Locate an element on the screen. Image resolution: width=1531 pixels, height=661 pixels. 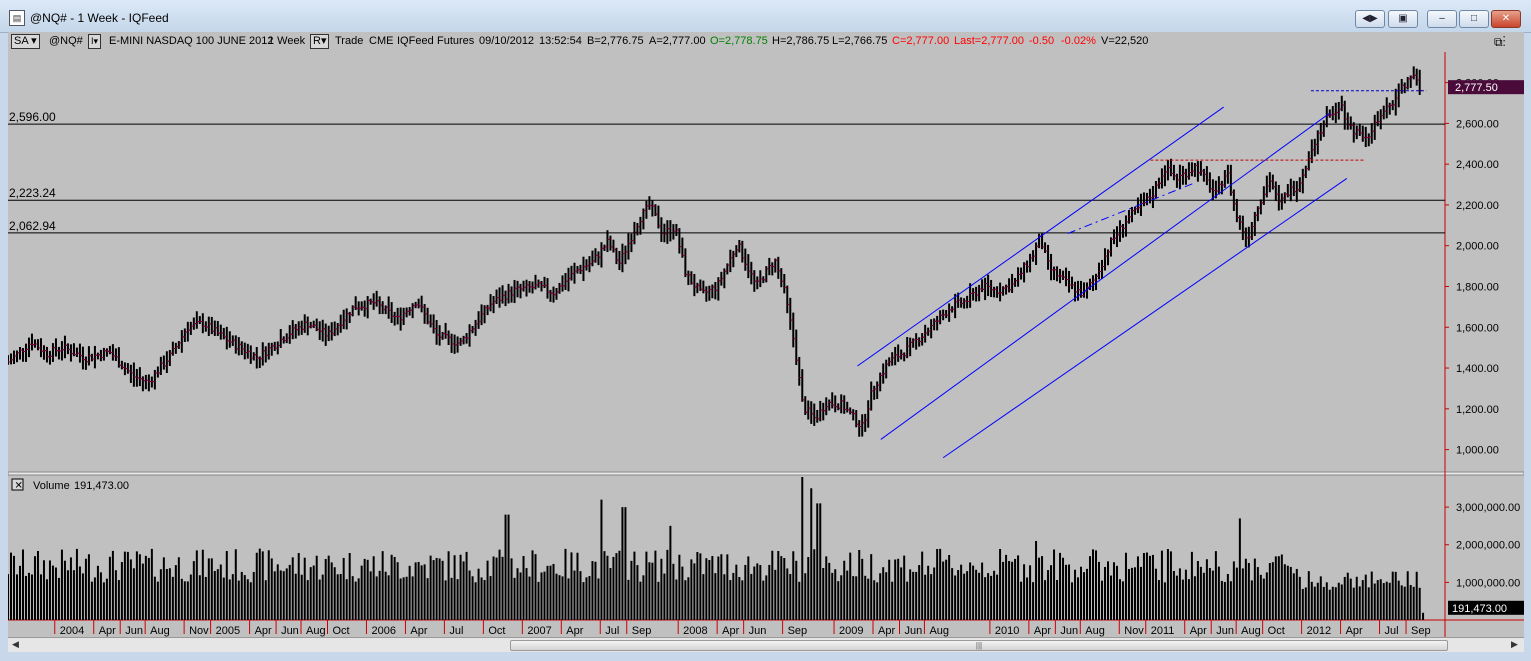
study-dropdown: SA ▾ is located at coordinates (25, 41).